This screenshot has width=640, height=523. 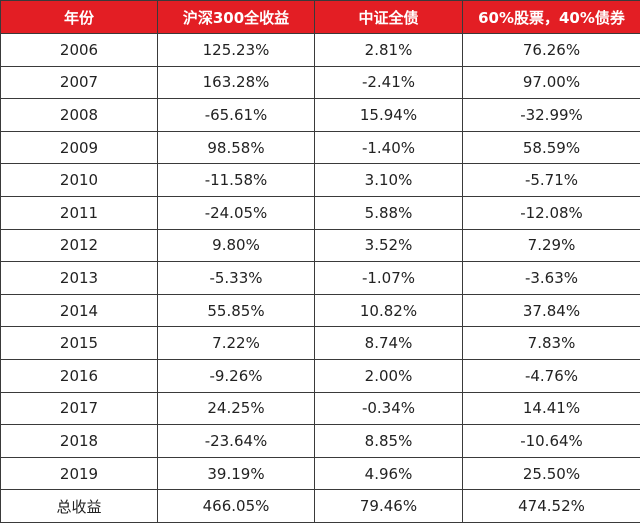 What do you see at coordinates (79, 375) in the screenshot?
I see `cell-year: 2016` at bounding box center [79, 375].